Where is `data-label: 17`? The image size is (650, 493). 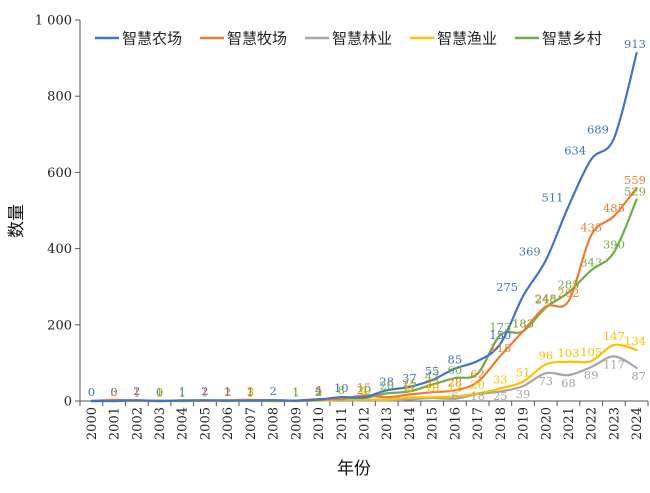 data-label: 17 is located at coordinates (409, 387).